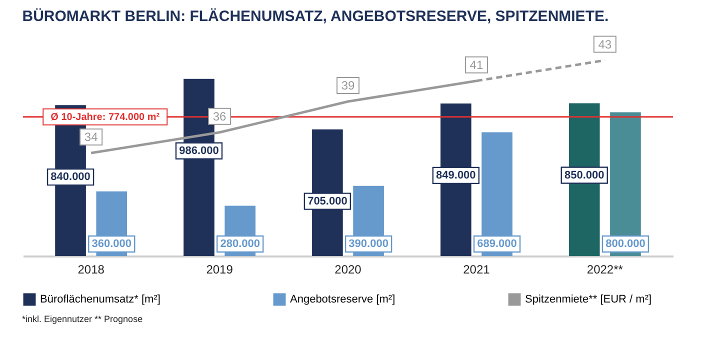 The height and width of the screenshot is (338, 702). I want to click on data-label: 41, so click(477, 65).